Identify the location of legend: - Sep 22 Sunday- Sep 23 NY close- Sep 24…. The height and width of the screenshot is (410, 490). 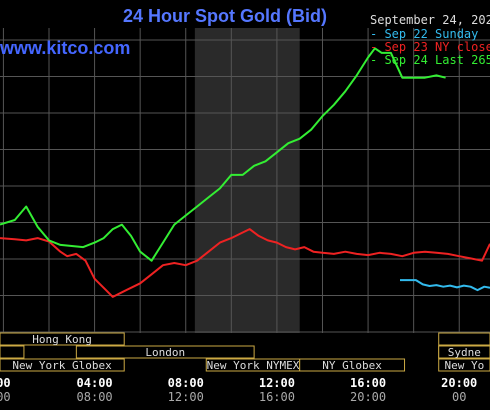
(430, 47).